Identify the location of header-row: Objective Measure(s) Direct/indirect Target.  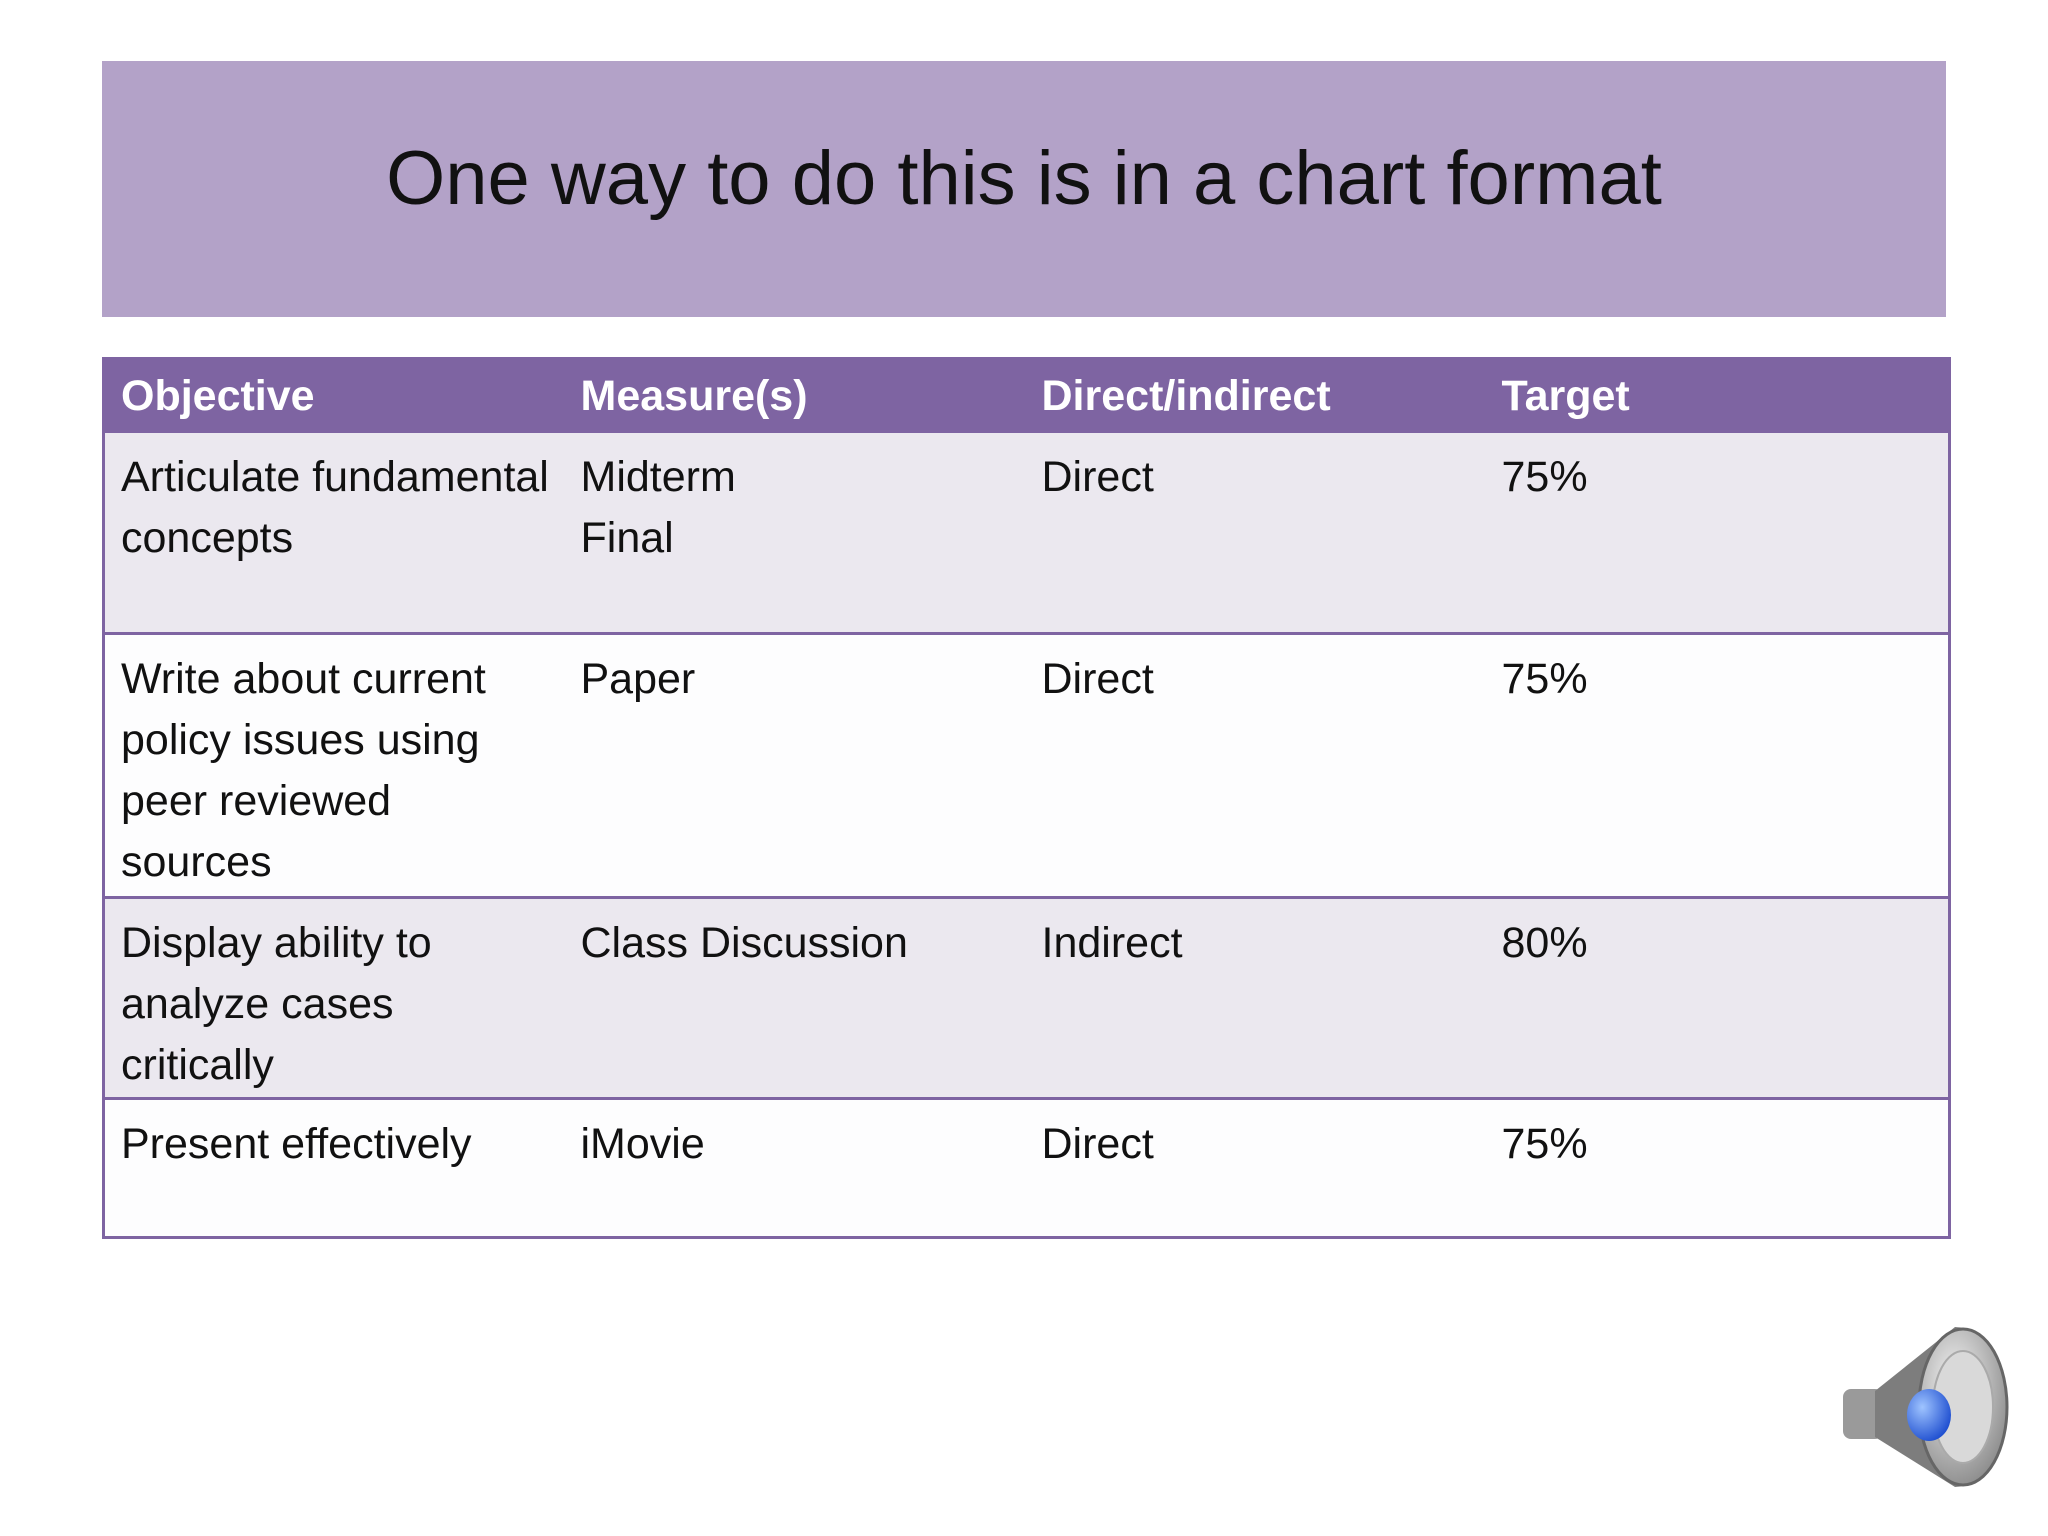
(1026, 395).